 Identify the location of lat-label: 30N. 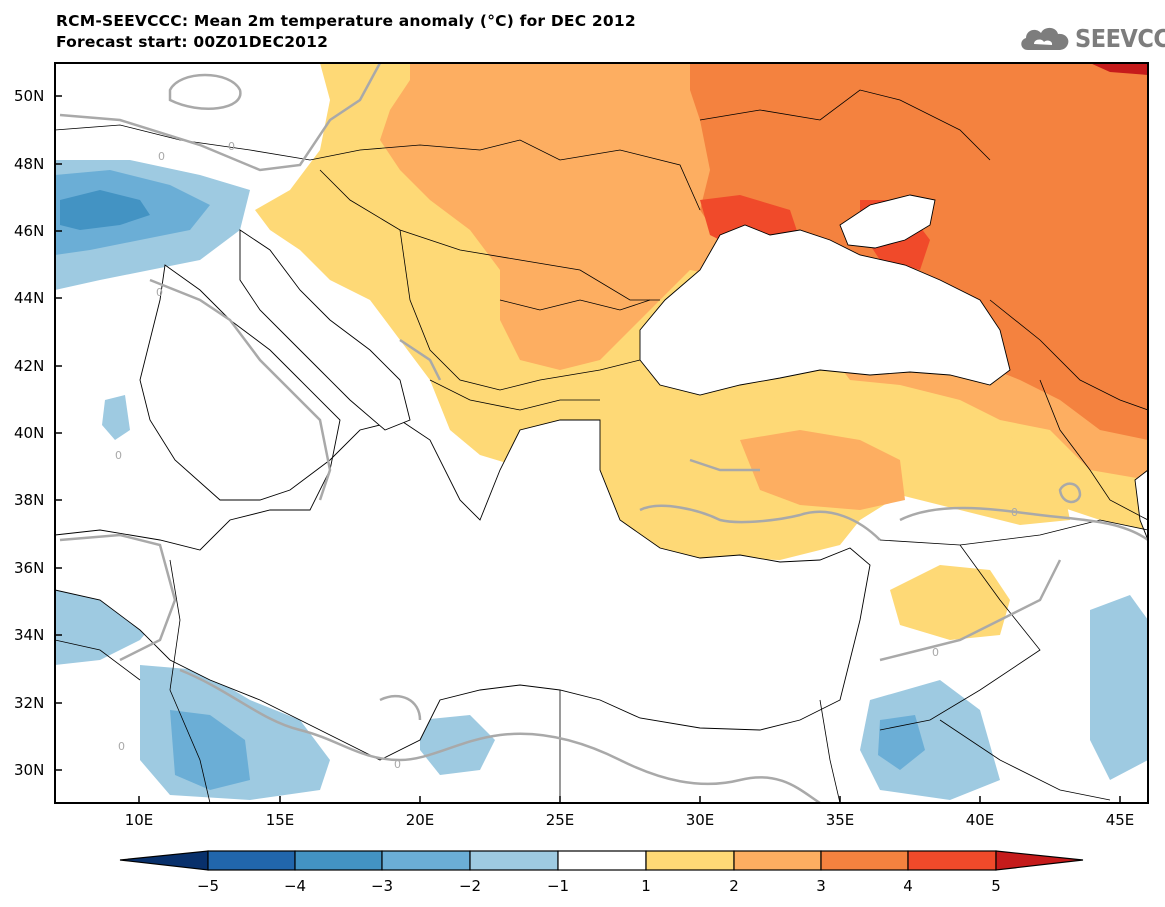
(29, 770).